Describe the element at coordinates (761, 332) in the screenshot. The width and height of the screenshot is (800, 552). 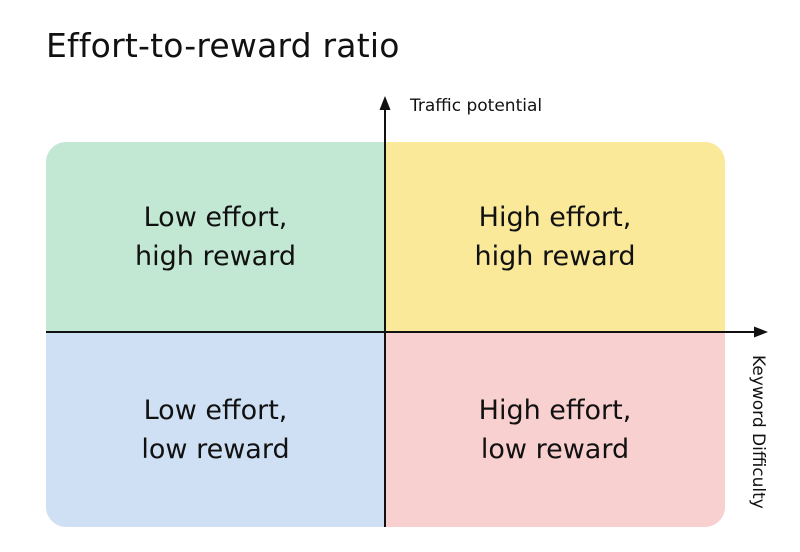
I see `x-axis-arrowhead` at that location.